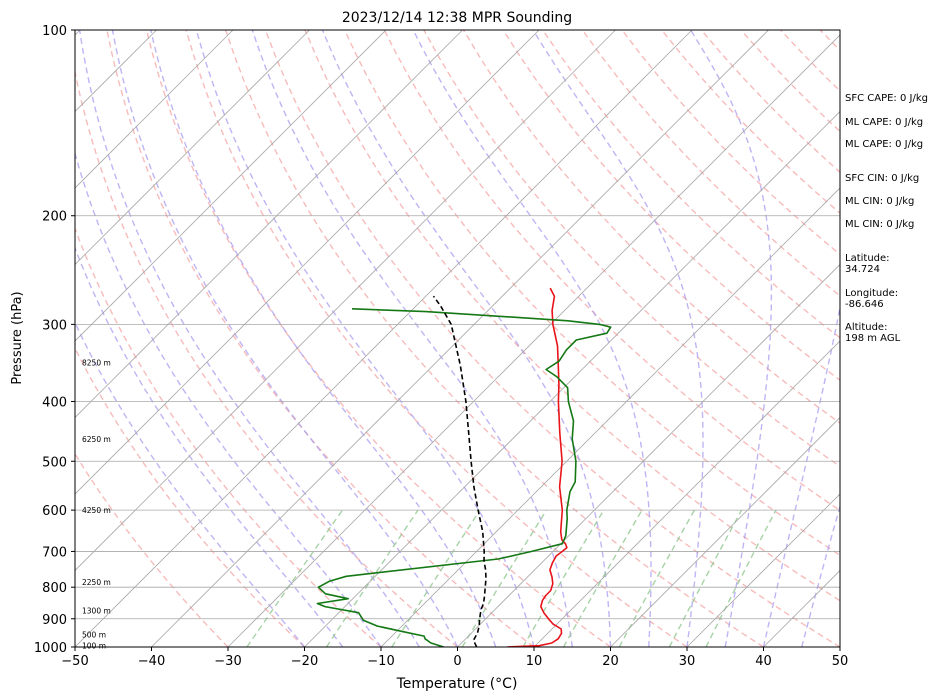 This screenshot has height=700, width=947. I want to click on y-axis-label: Pressure (hPa), so click(17, 337).